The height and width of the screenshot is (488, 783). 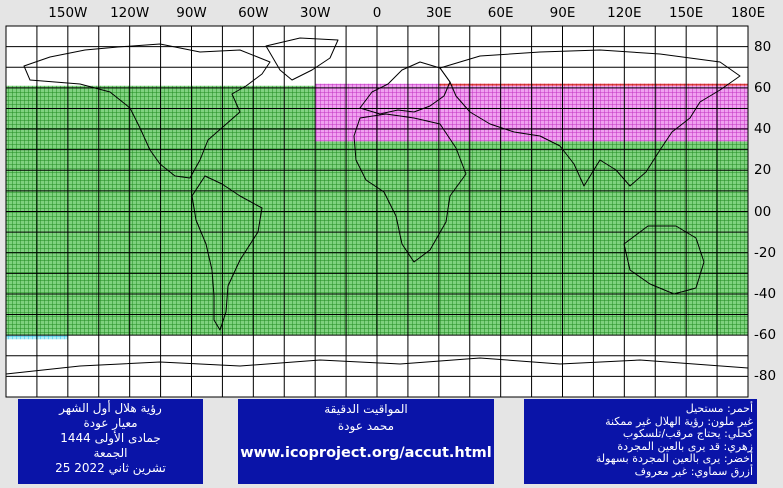 I want to click on africa-outline, so click(x=410, y=188).